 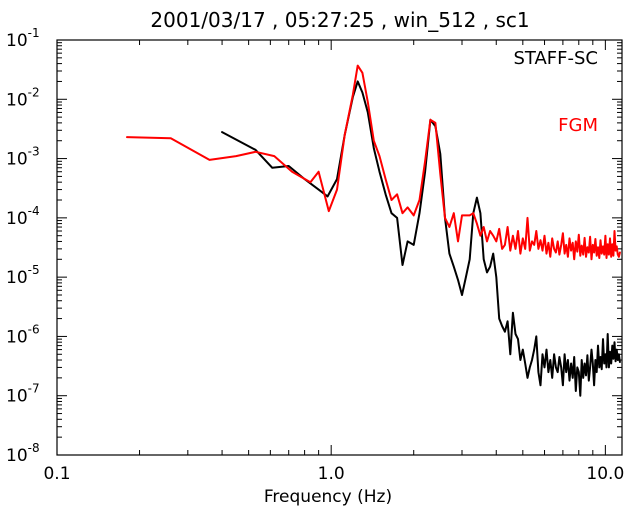 What do you see at coordinates (23, 246) in the screenshot?
I see `y-tick-labels: 10⁻⁸ 10⁻⁷ 10⁻⁶ 10⁻⁵ 10⁻⁴ 10⁻³ 10⁻² 10⁻¹` at bounding box center [23, 246].